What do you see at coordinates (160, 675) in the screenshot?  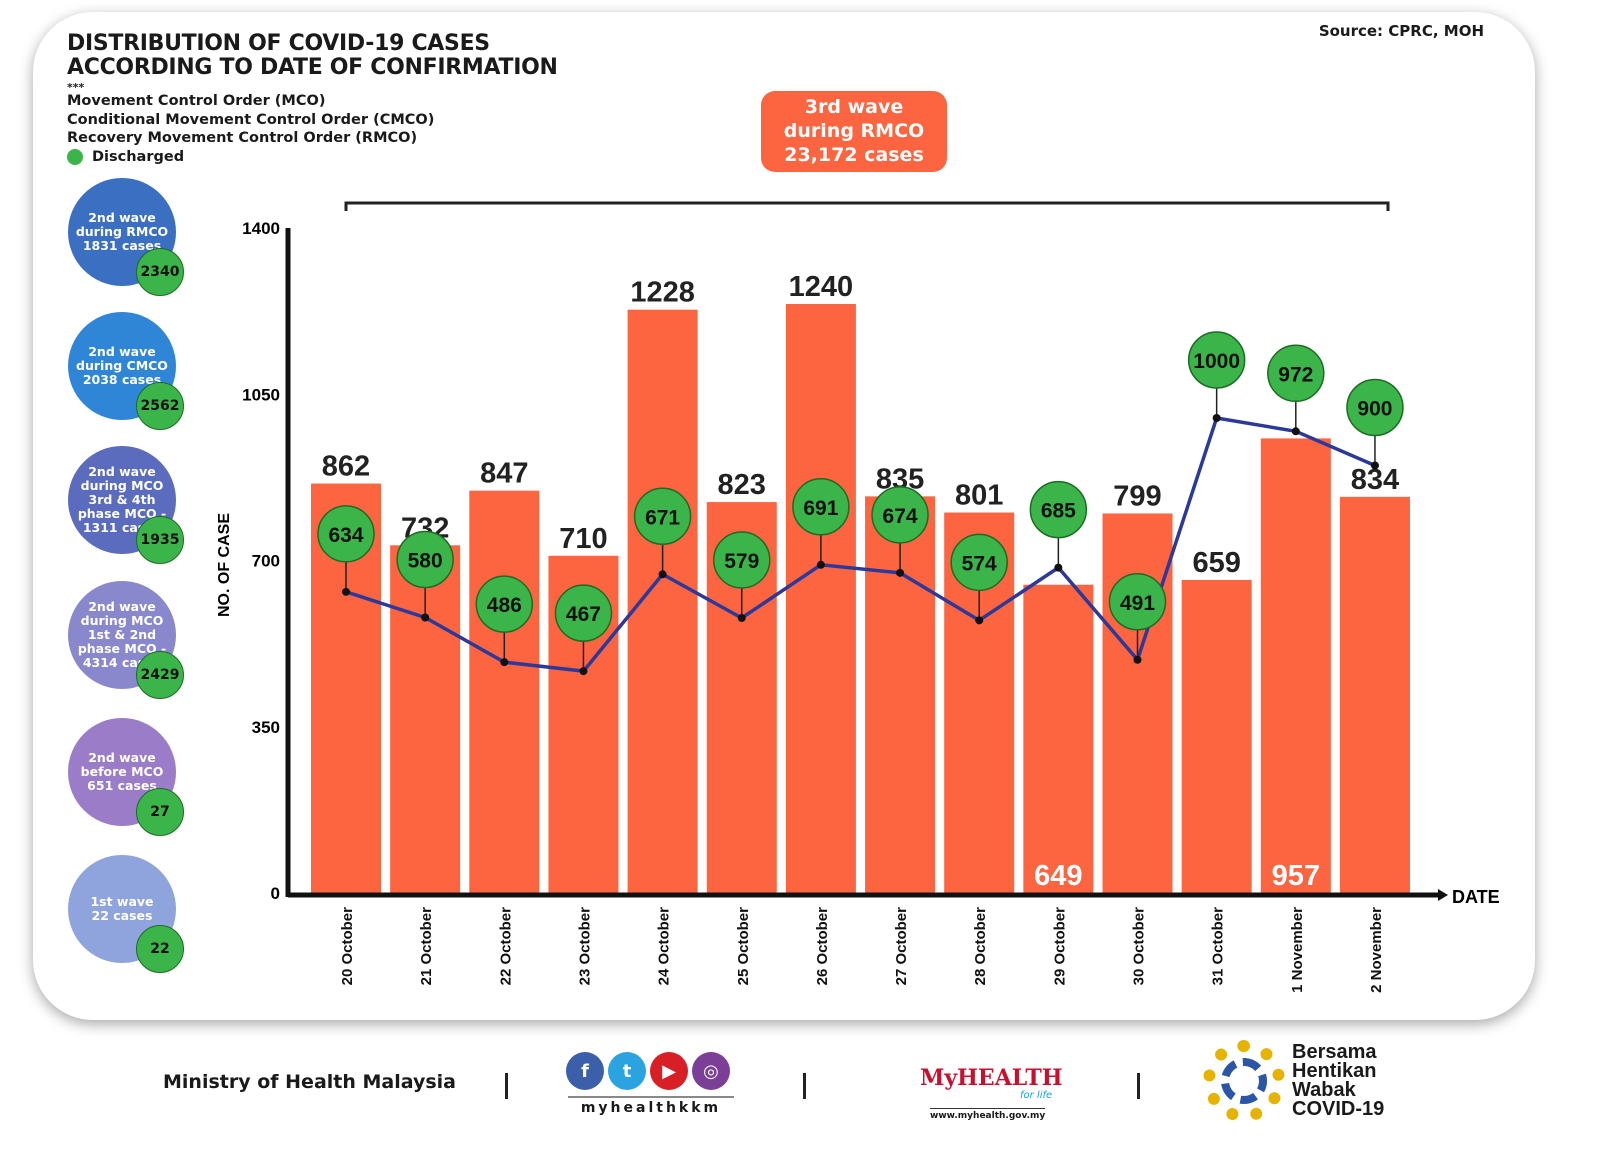 I see `wave-discharged-badge: 2429` at bounding box center [160, 675].